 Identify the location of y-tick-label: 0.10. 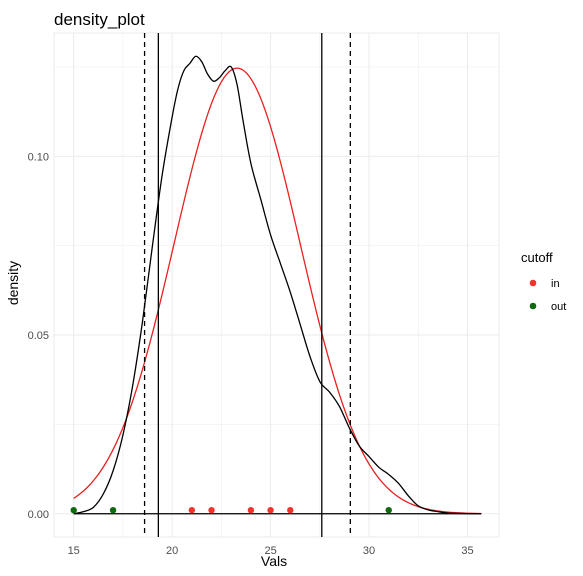
(38, 157).